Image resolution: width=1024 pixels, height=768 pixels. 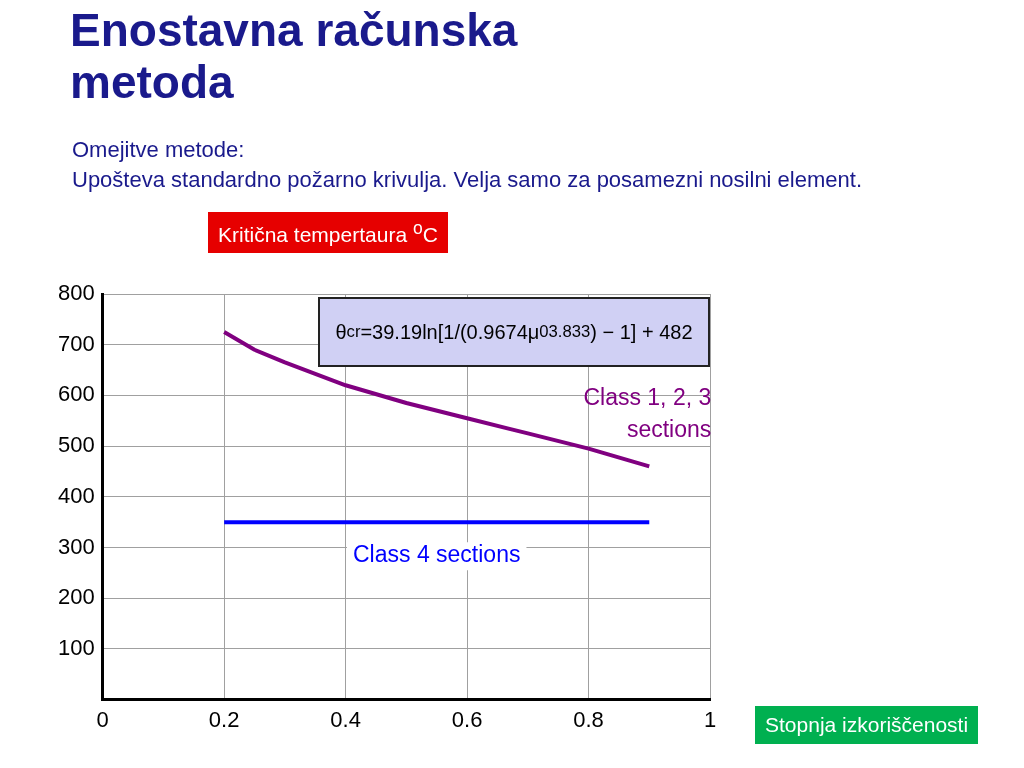 What do you see at coordinates (467, 165) in the screenshot?
I see `chart-subtitle: Omejitve metode: Upošteva standardno požarno krivulja. Velja samo za posamezni nosilni element.` at bounding box center [467, 165].